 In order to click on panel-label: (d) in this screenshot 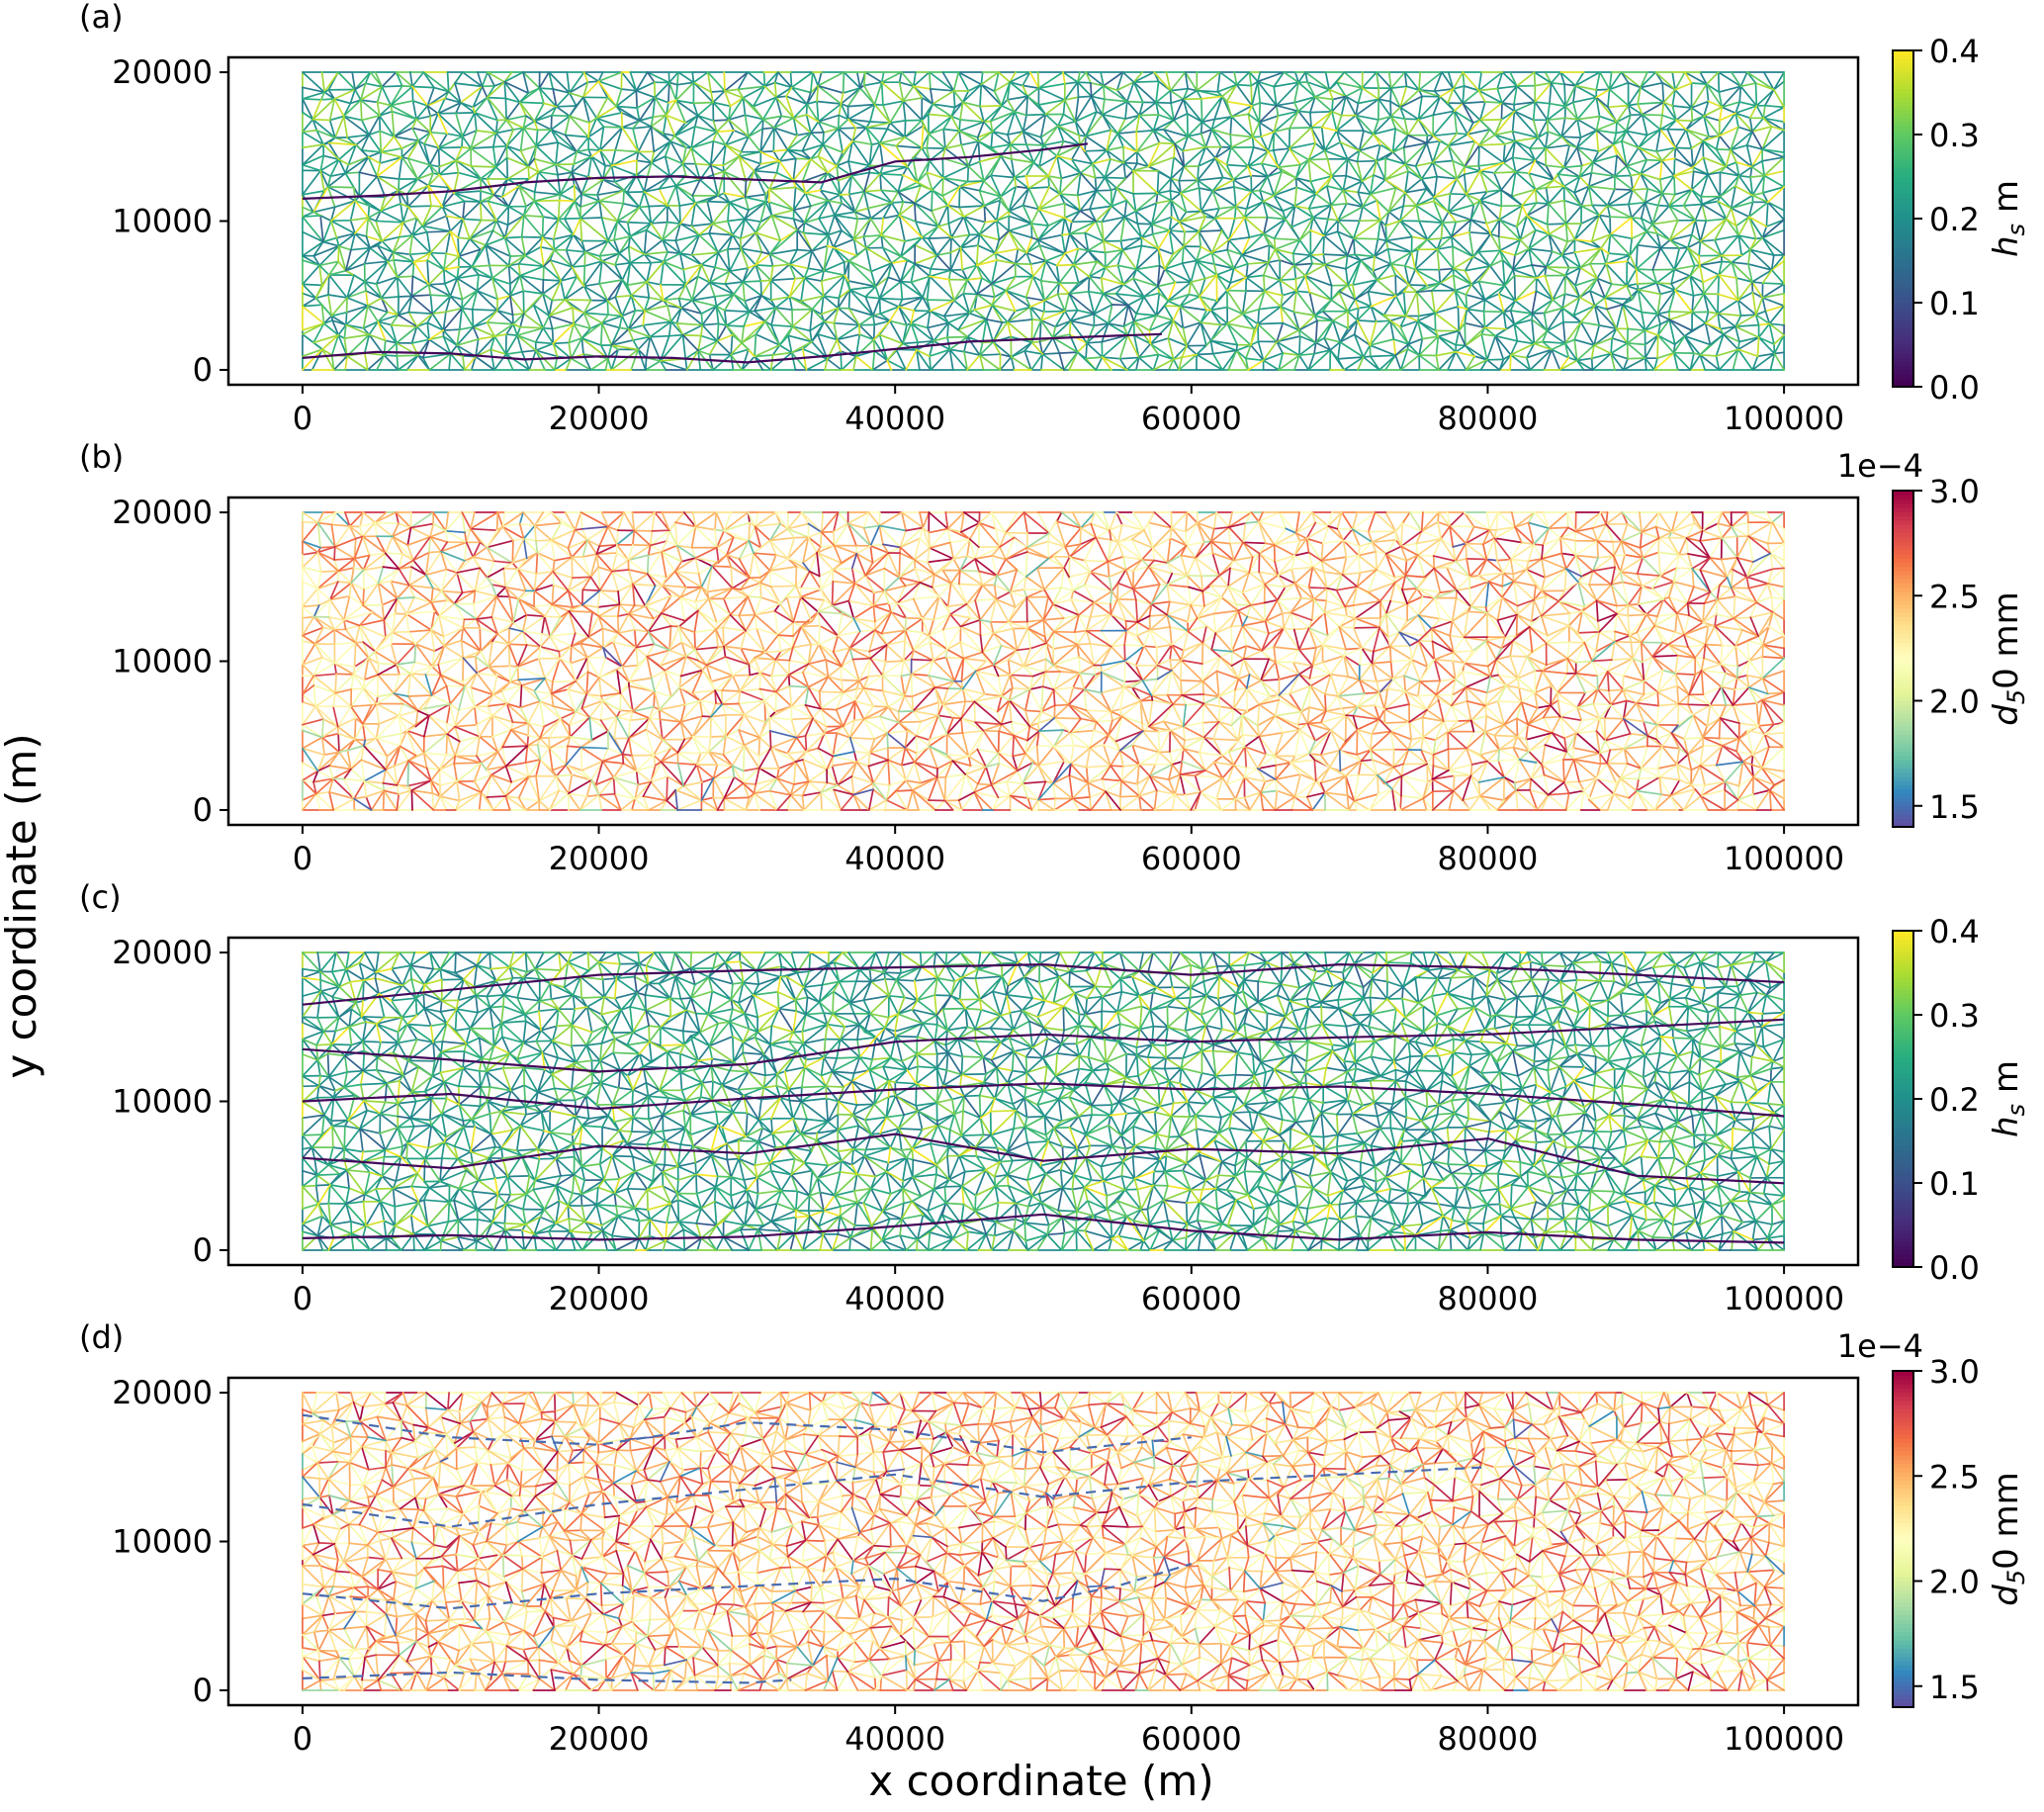, I will do `click(101, 1337)`.